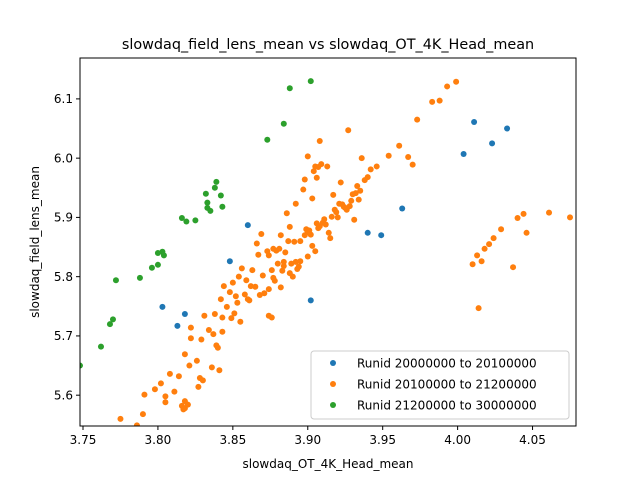 This screenshot has width=640, height=480. What do you see at coordinates (382, 440) in the screenshot?
I see `x-tick-label: 3.95` at bounding box center [382, 440].